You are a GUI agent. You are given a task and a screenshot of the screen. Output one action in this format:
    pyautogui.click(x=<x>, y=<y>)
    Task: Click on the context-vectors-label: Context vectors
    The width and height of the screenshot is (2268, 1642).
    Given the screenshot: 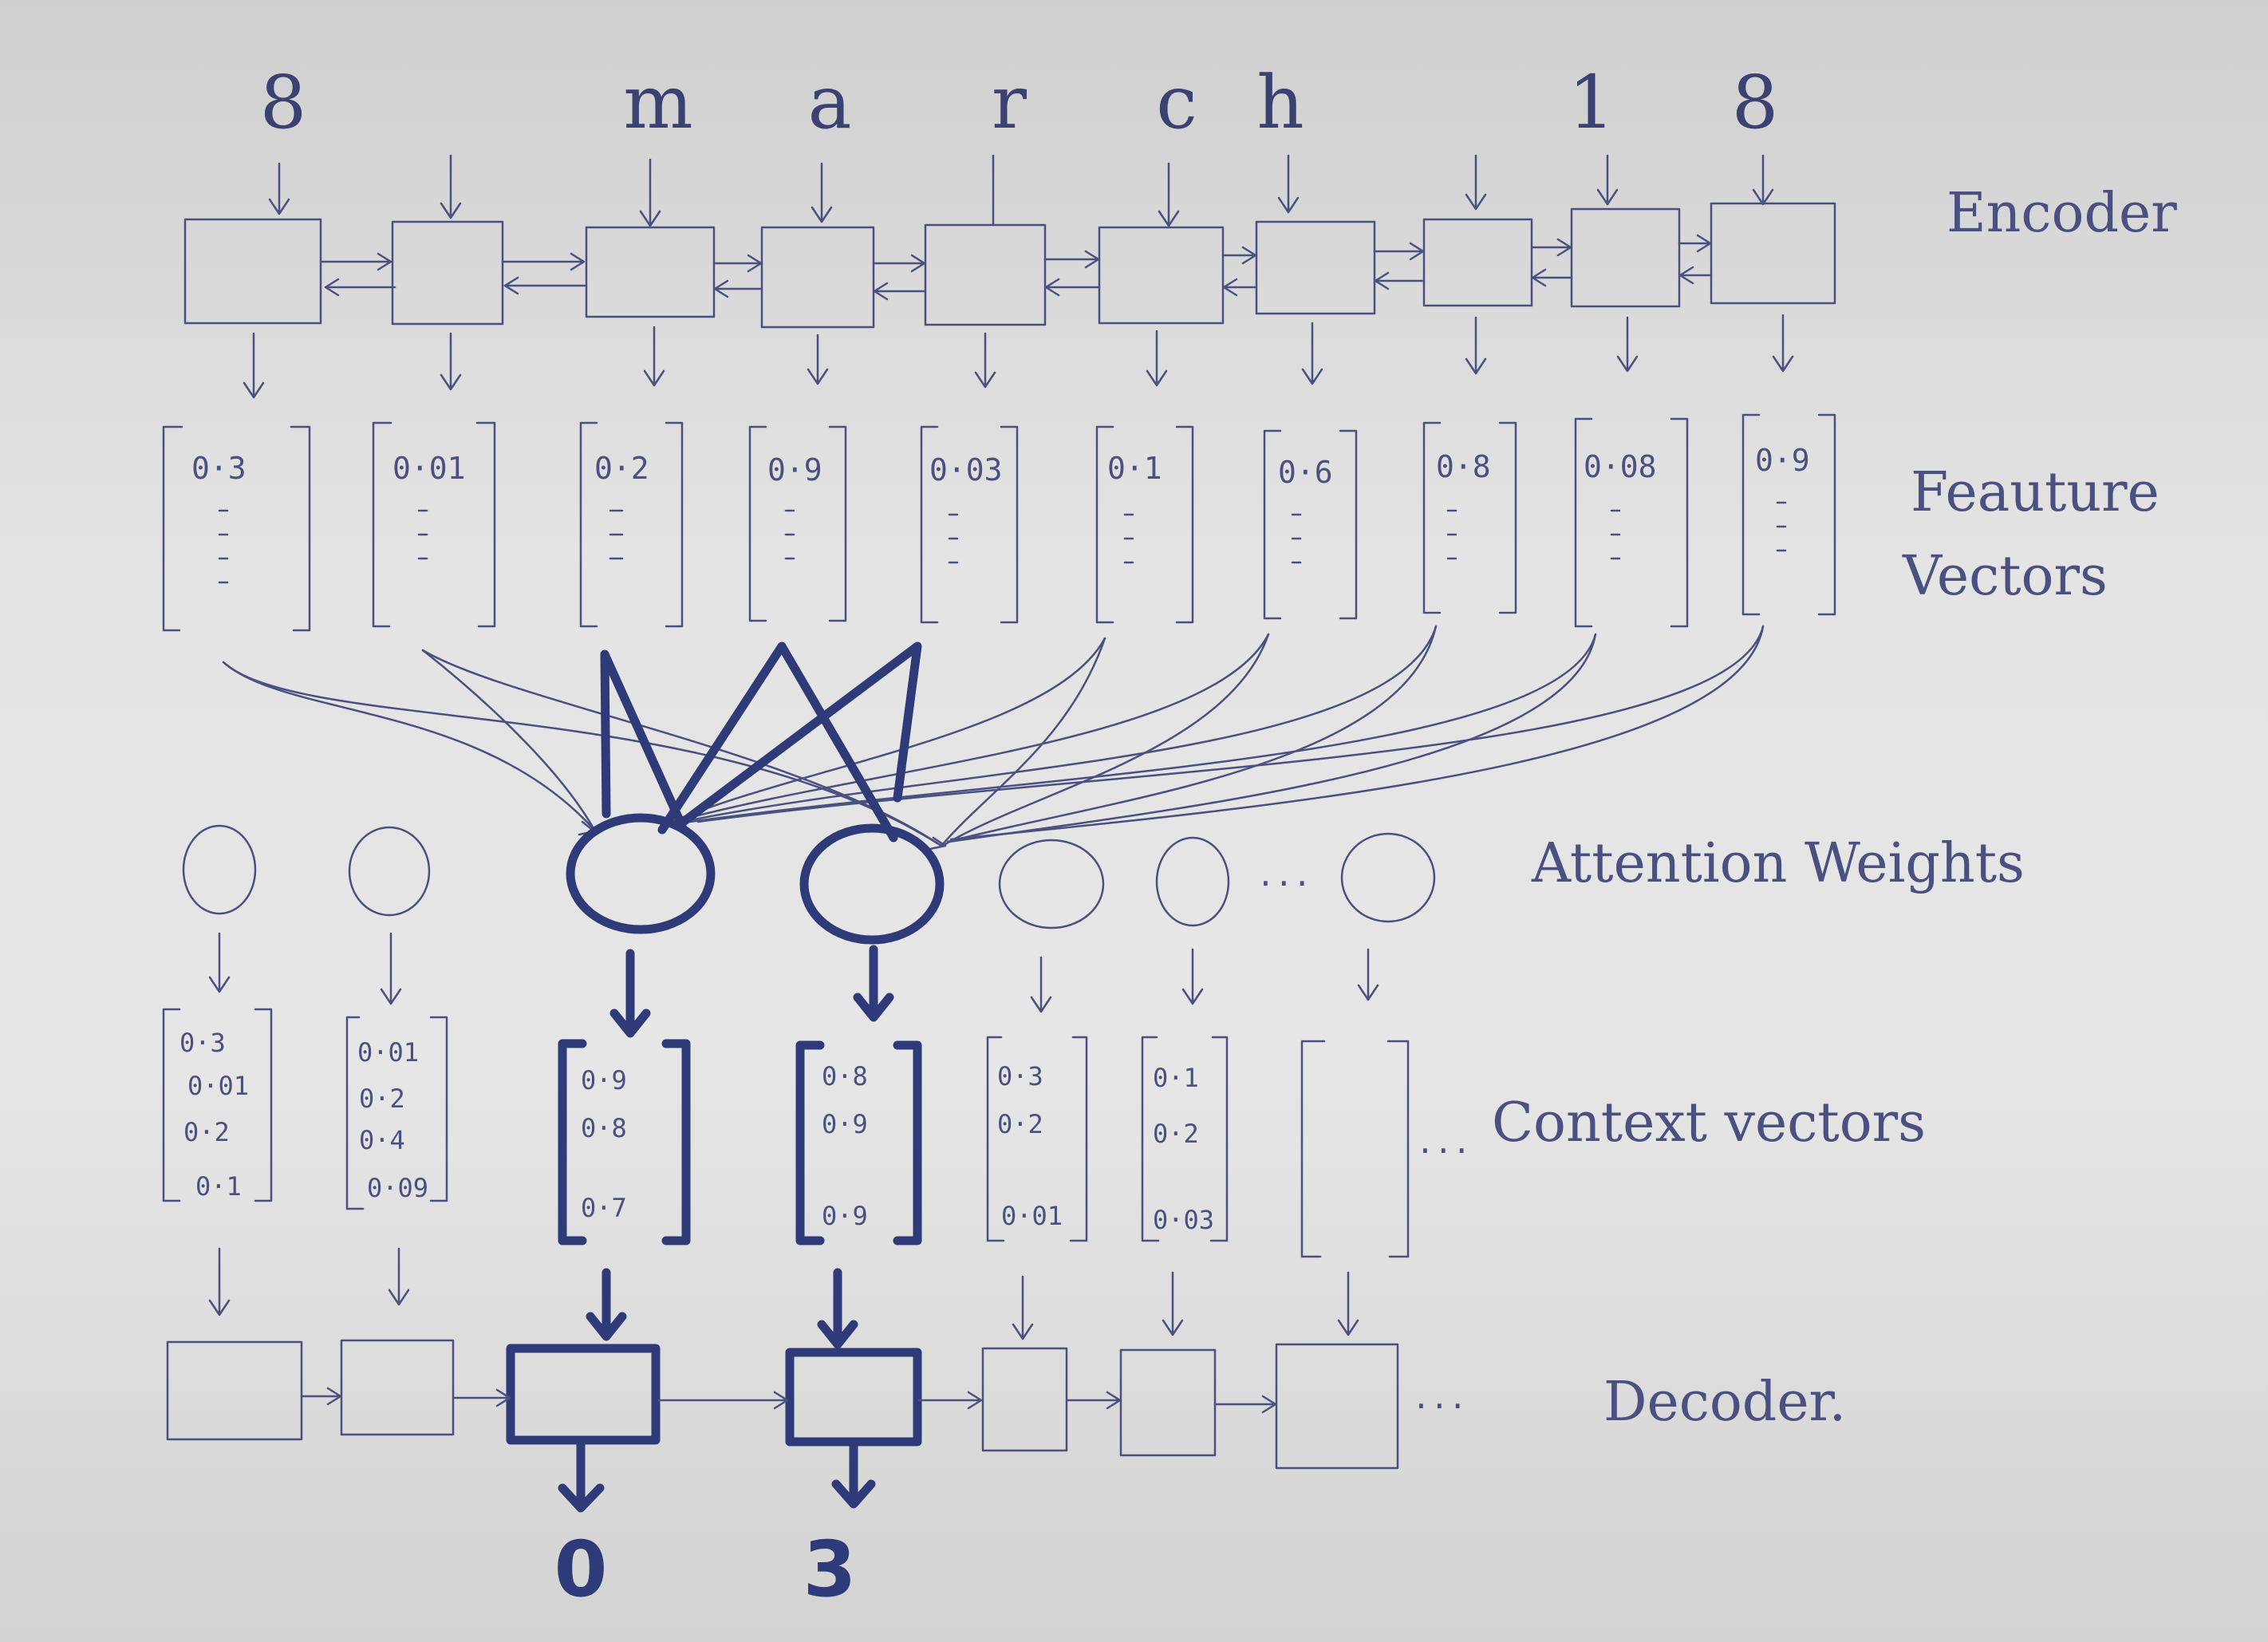 What is the action you would take?
    pyautogui.click(x=1709, y=1123)
    